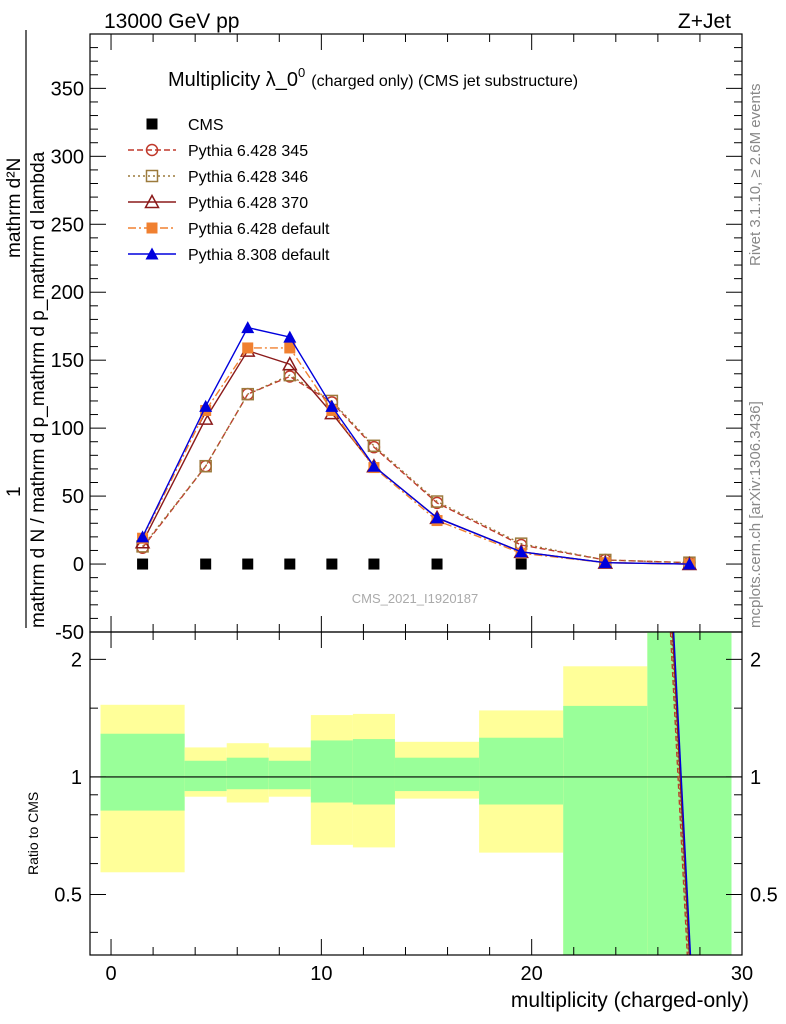 This screenshot has width=786, height=1024. I want to click on ylabel-prefix: 1, so click(14, 491).